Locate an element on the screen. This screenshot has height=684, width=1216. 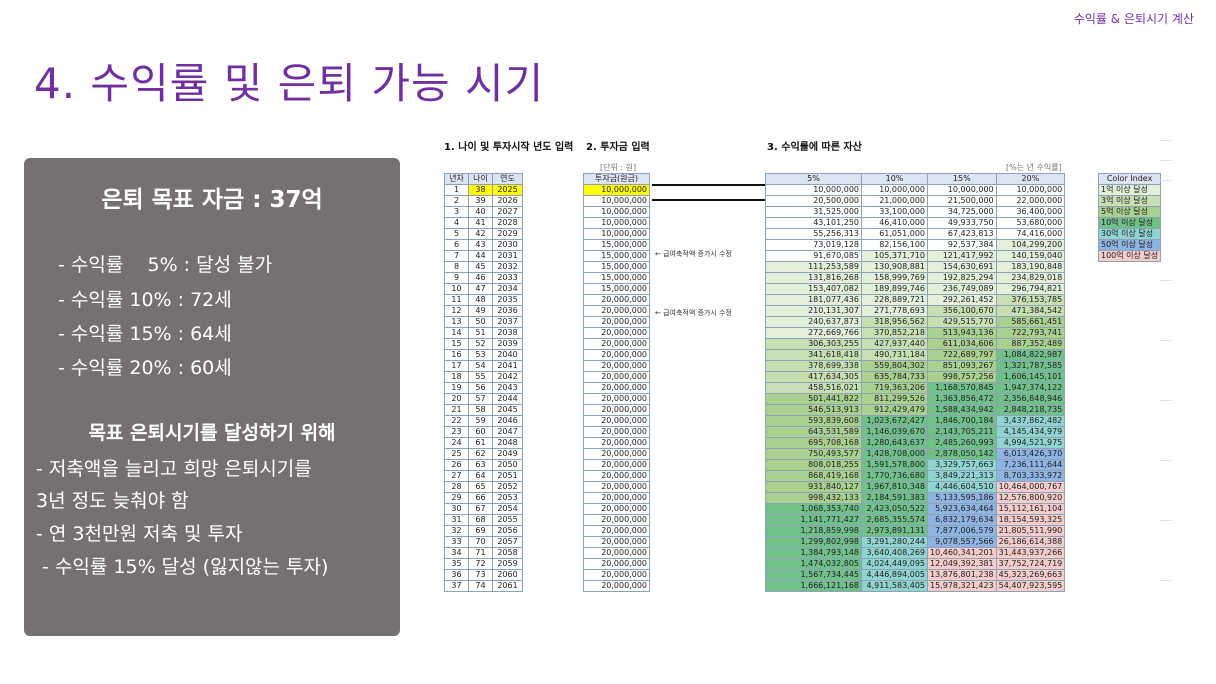
age-cell: 68 is located at coordinates (480, 520).